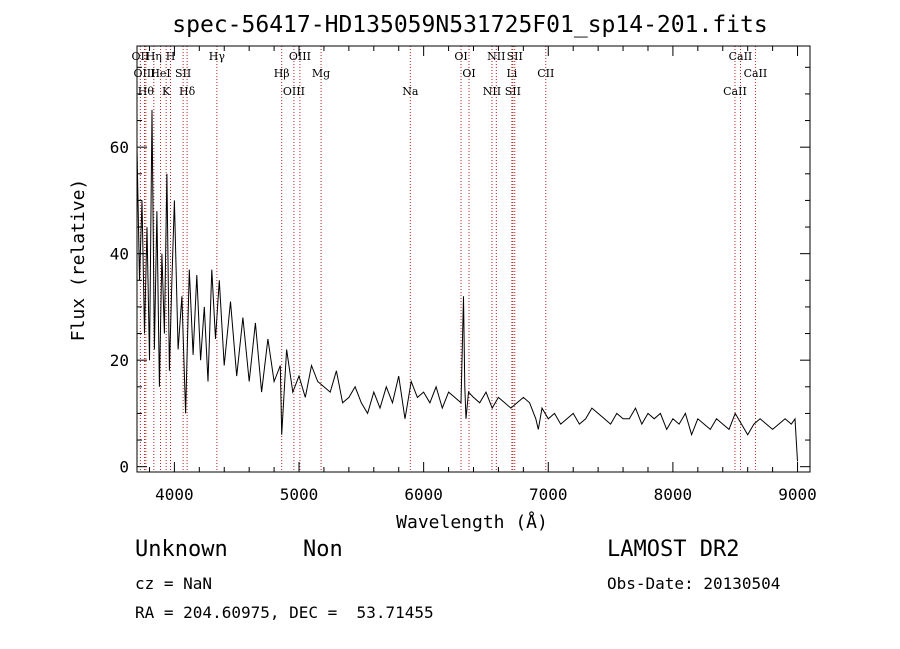  Describe the element at coordinates (321, 73) in the screenshot. I see `spectral-line-label: Mg` at that location.